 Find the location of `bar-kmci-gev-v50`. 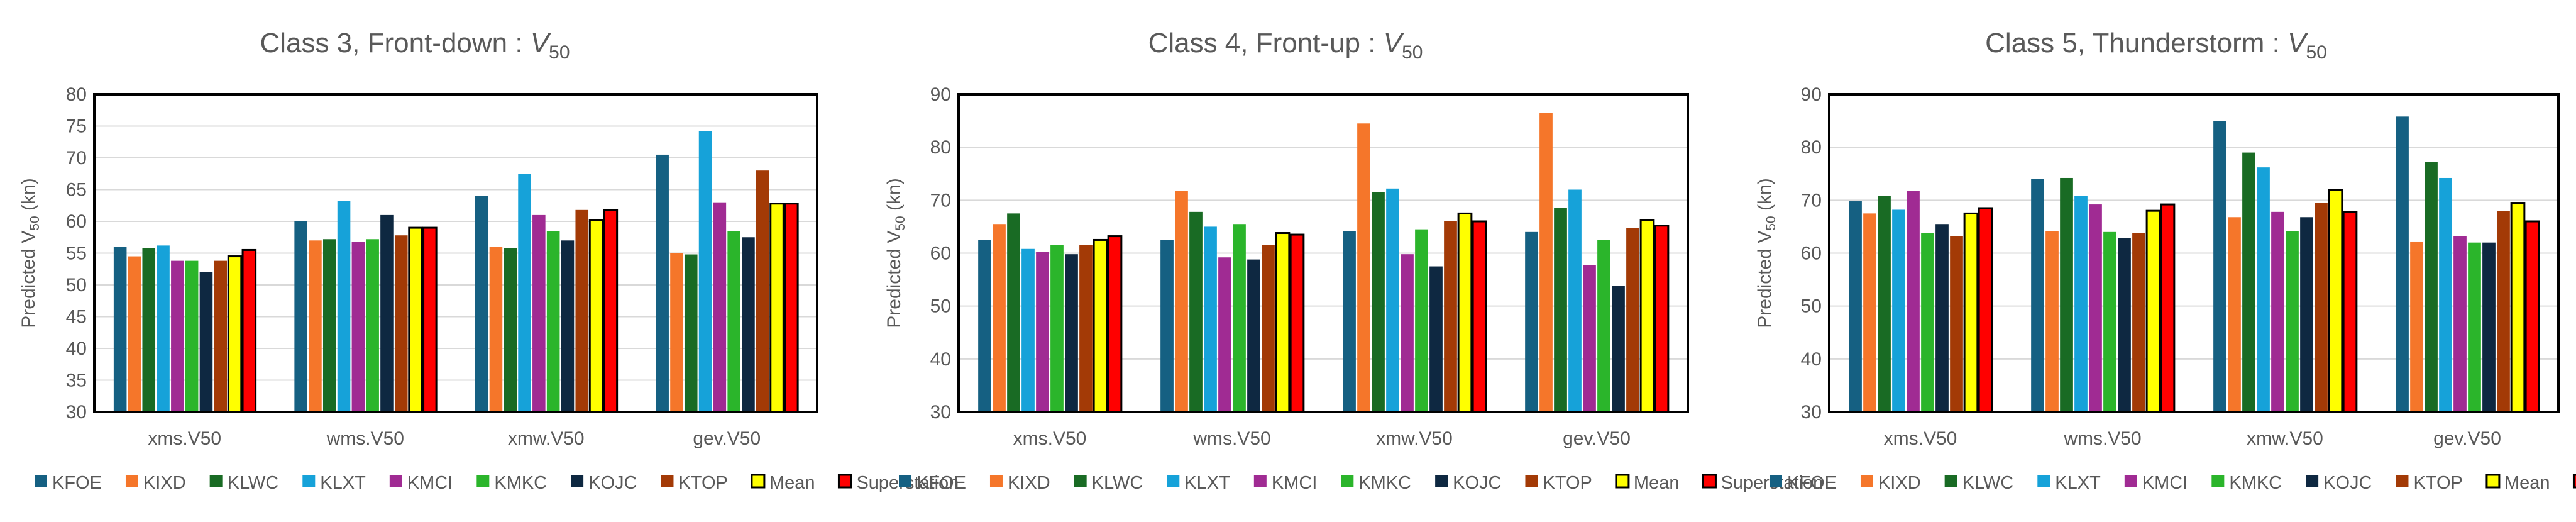

bar-kmci-gev-v50 is located at coordinates (720, 307).